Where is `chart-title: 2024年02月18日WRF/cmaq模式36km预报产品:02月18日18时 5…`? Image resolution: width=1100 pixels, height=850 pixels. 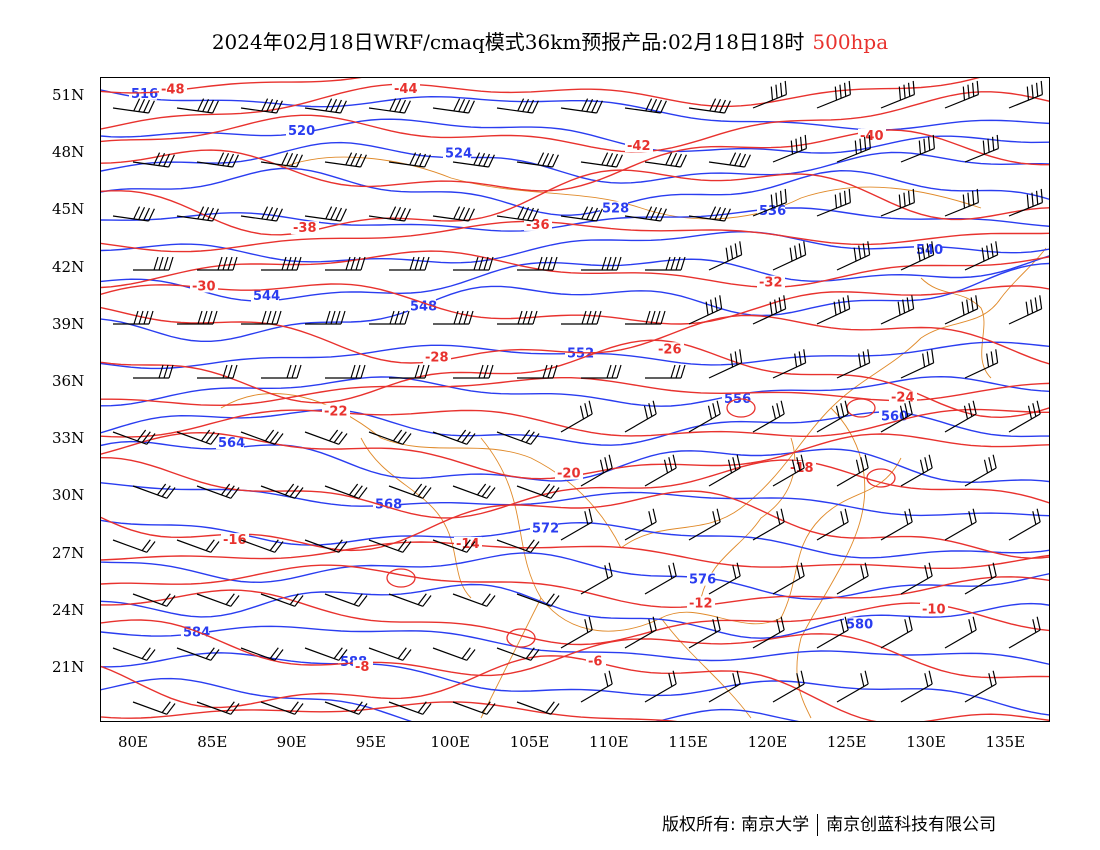
chart-title: 2024年02月18日WRF/cmaq模式36km预报产品:02月18日18时 5… is located at coordinates (550, 40).